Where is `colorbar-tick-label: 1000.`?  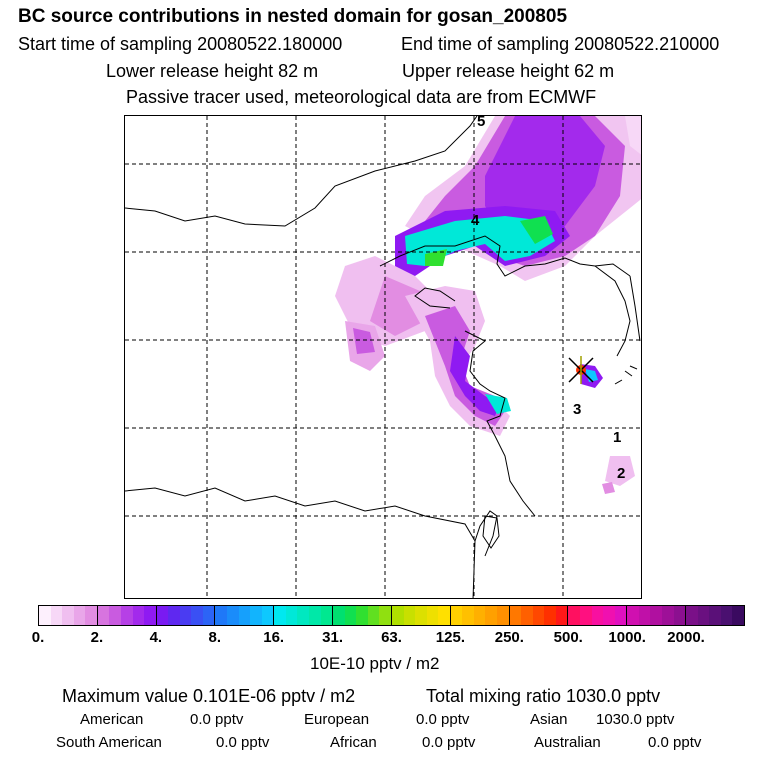
colorbar-tick-label: 1000. is located at coordinates (627, 637).